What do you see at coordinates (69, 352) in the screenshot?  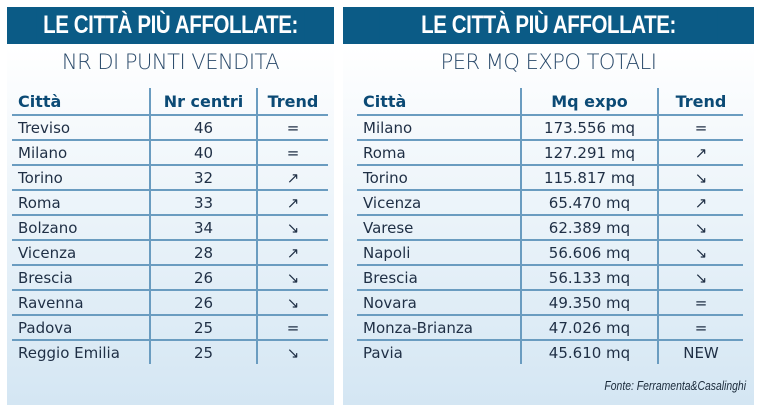 I see `city-cell: Reggio Emilia` at bounding box center [69, 352].